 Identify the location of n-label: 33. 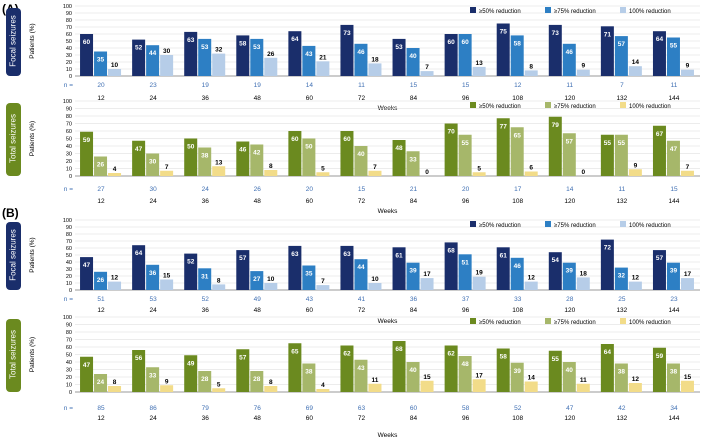
(518, 299).